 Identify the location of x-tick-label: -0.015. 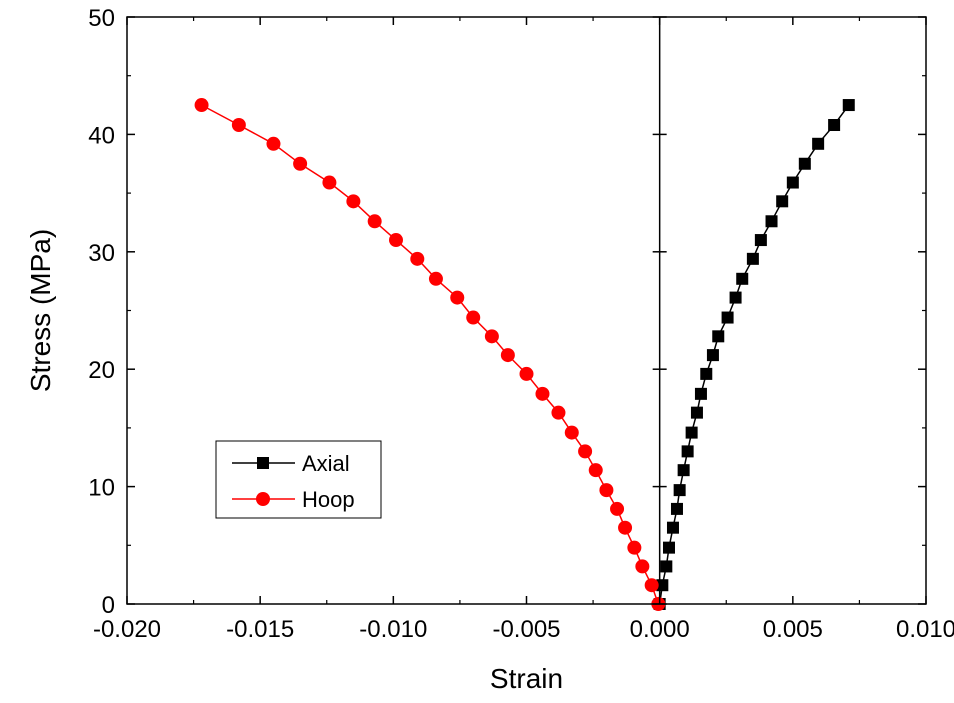
(260, 629).